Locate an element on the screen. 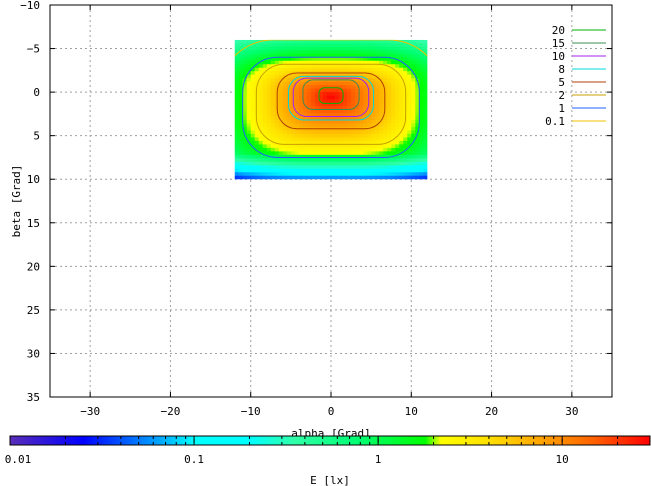 Image resolution: width=651 pixels, height=486 pixels. x-tick-label: −10 is located at coordinates (251, 411).